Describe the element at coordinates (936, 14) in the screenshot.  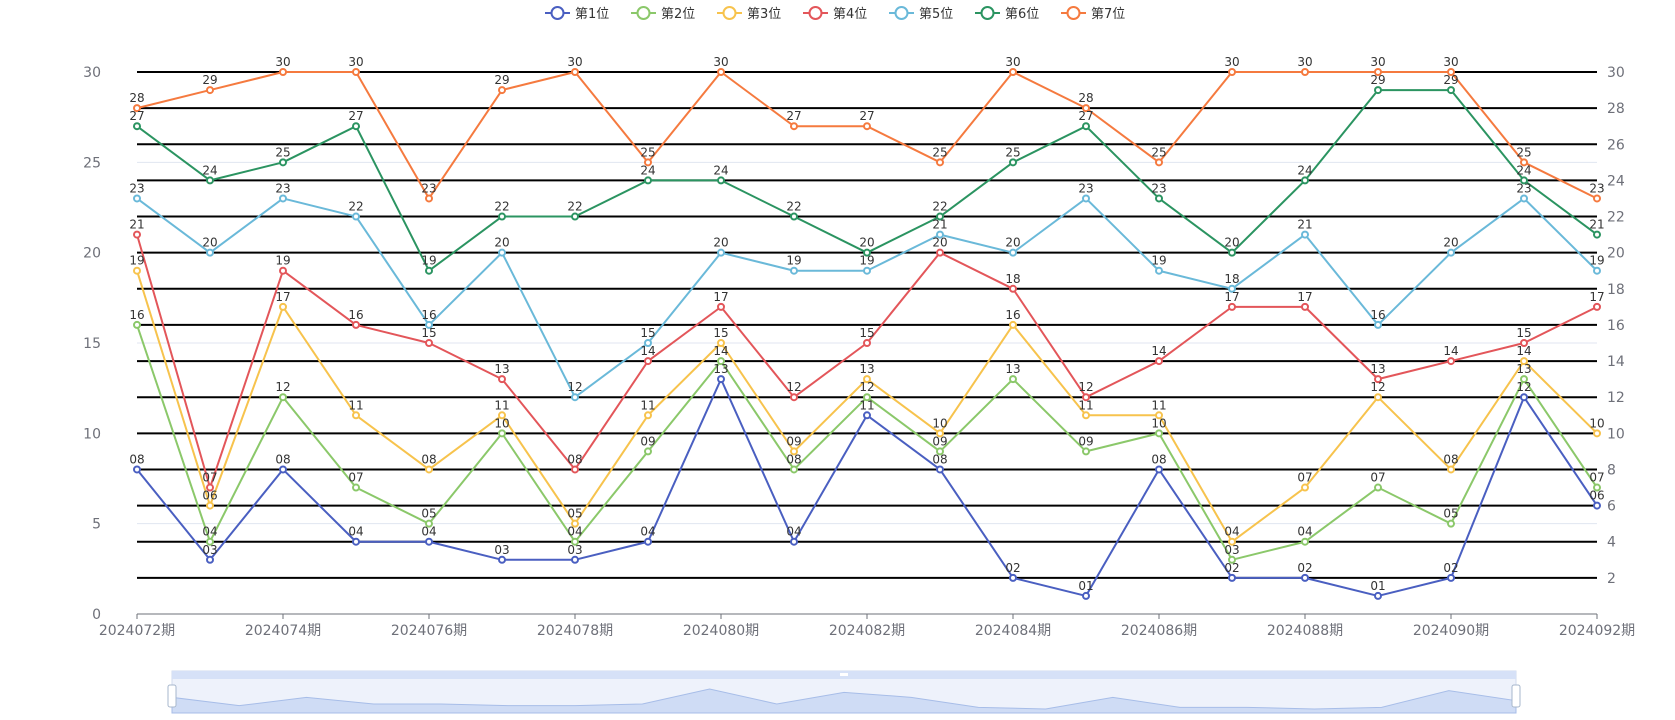
I see `legend-label: 第5位` at that location.